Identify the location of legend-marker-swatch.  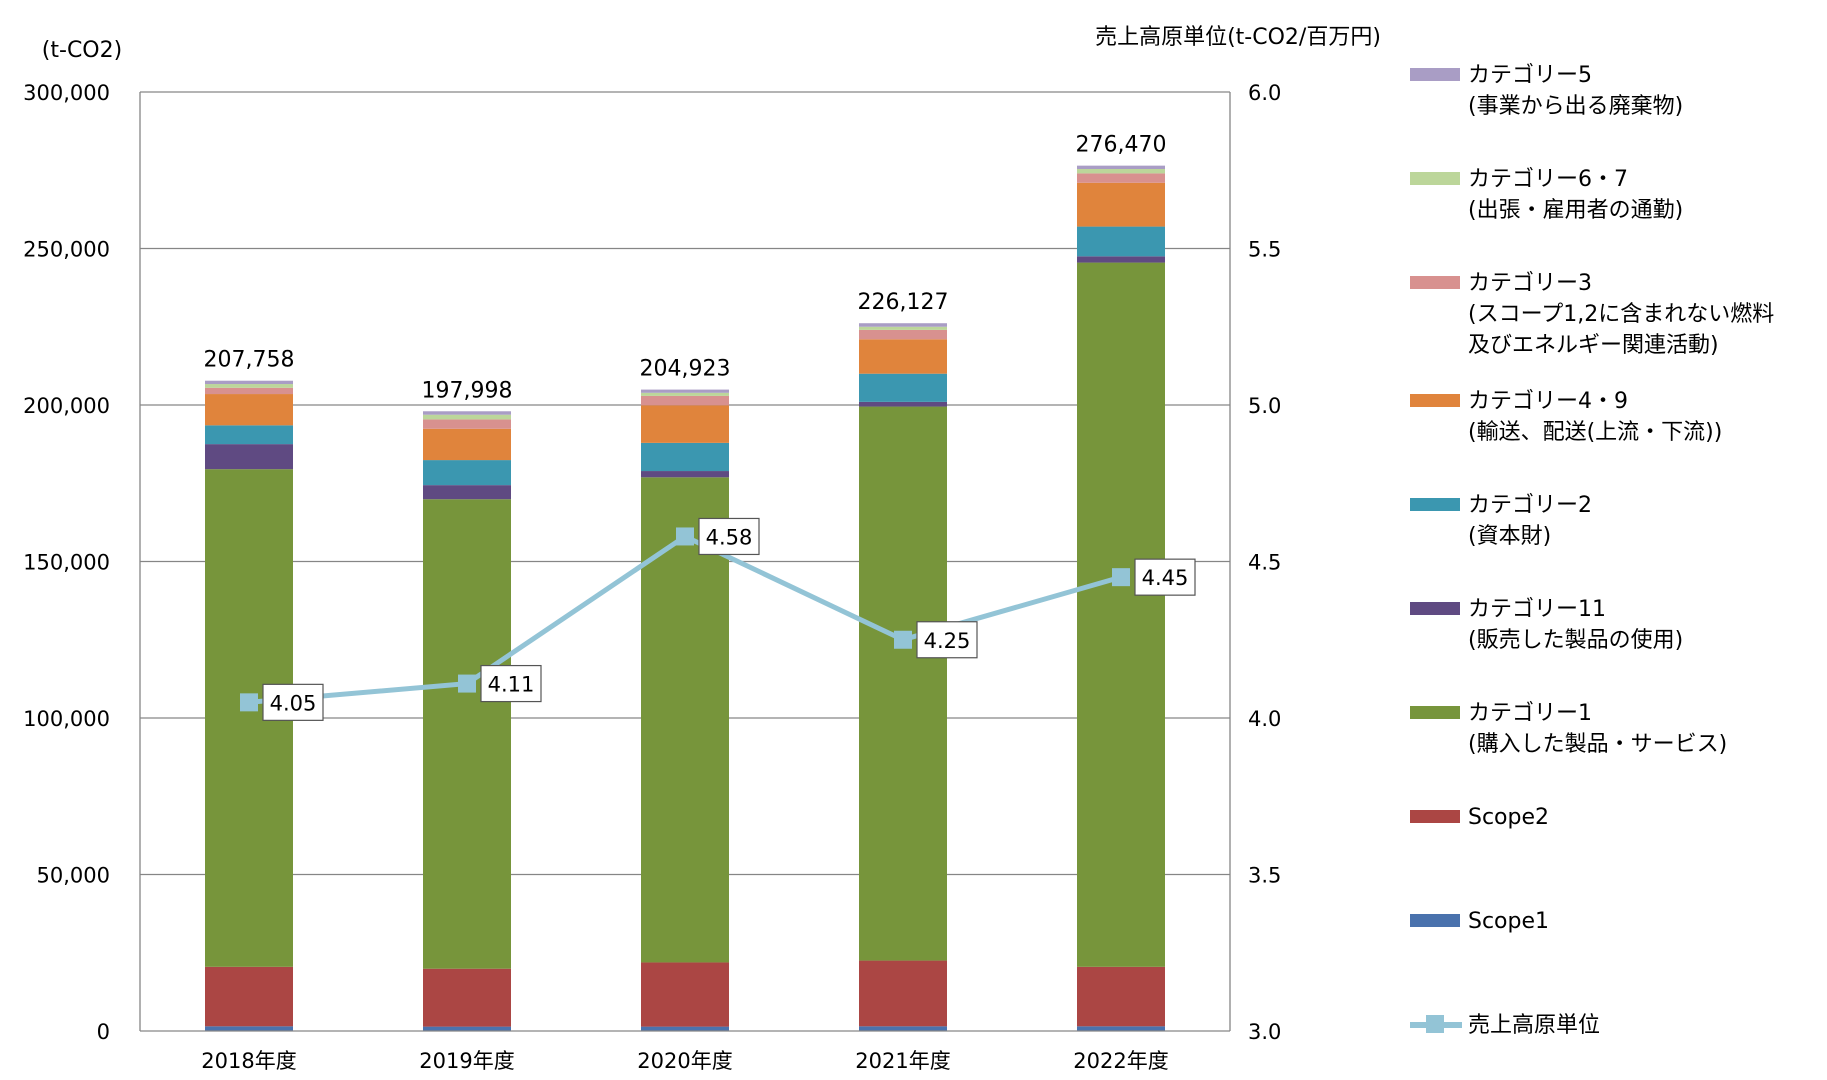
(1435, 1024).